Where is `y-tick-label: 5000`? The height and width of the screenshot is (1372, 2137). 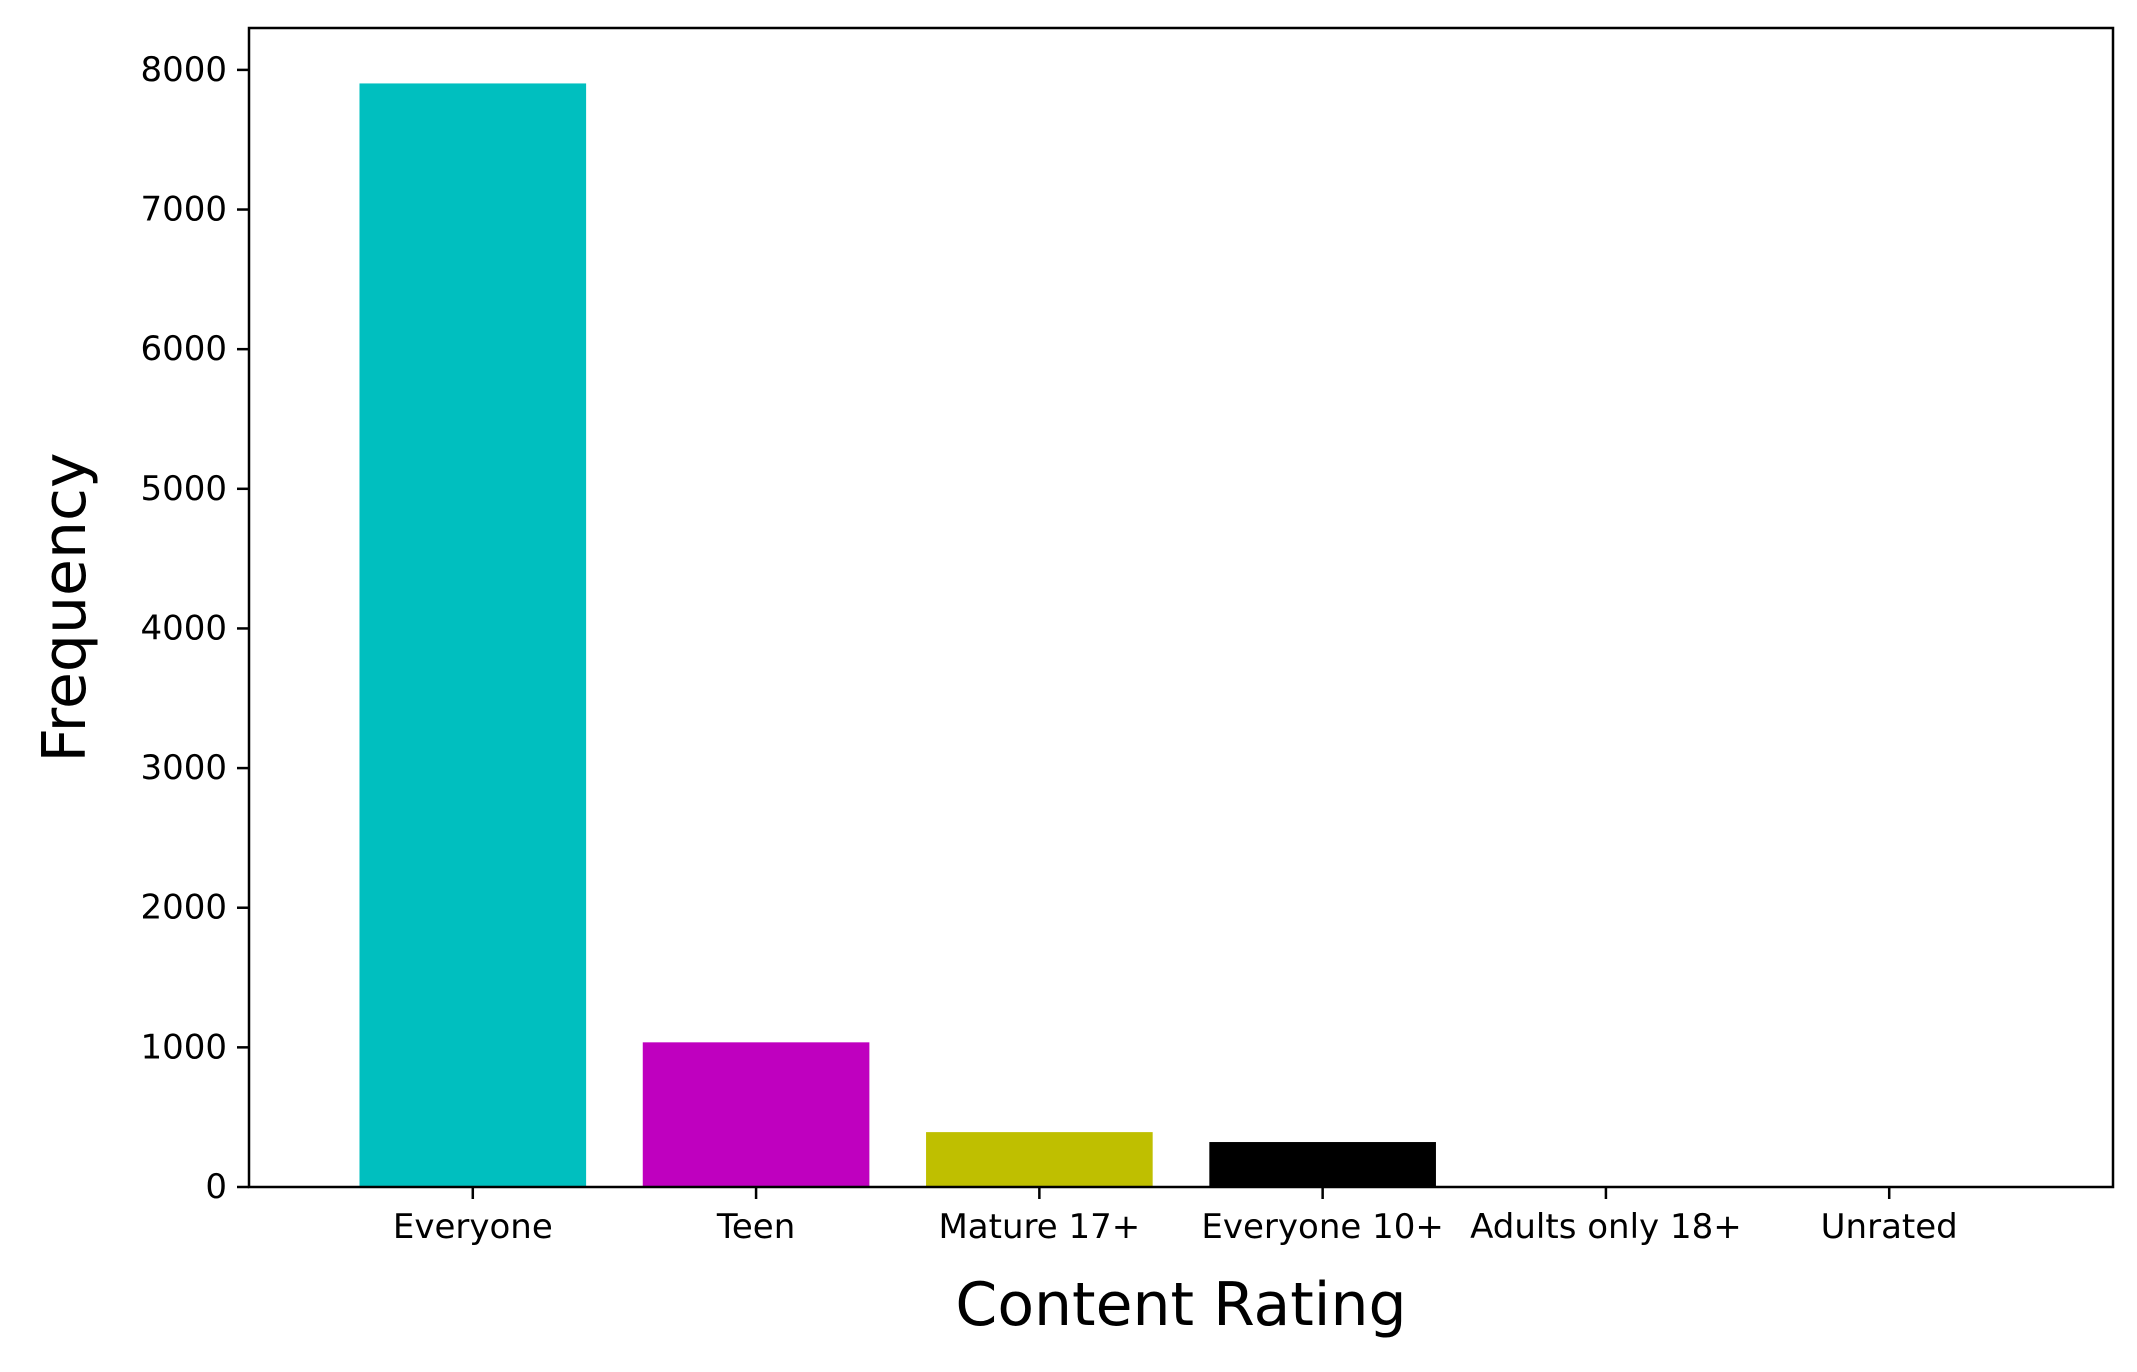
y-tick-label: 5000 is located at coordinates (183, 489).